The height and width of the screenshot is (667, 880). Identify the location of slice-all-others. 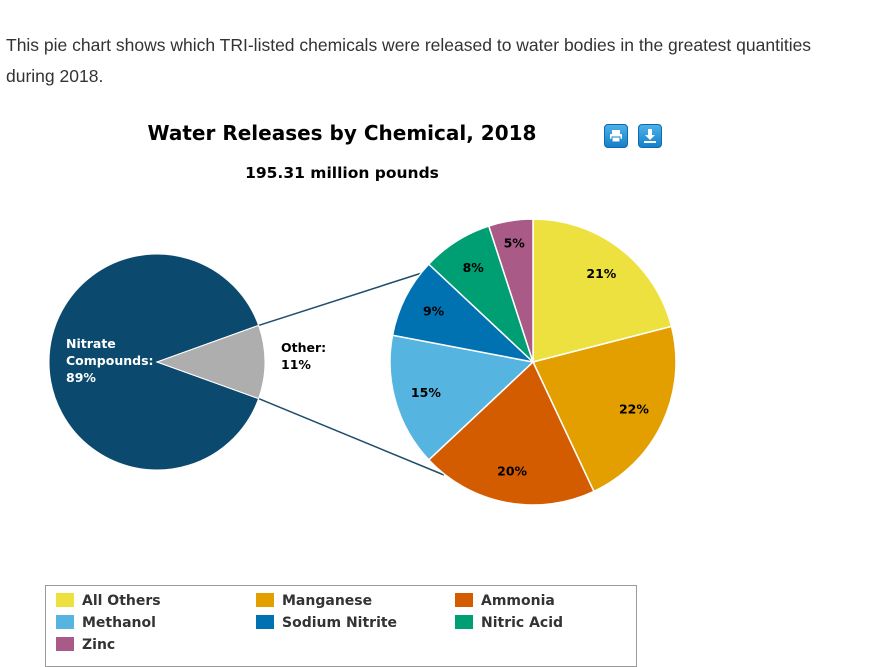
(602, 290).